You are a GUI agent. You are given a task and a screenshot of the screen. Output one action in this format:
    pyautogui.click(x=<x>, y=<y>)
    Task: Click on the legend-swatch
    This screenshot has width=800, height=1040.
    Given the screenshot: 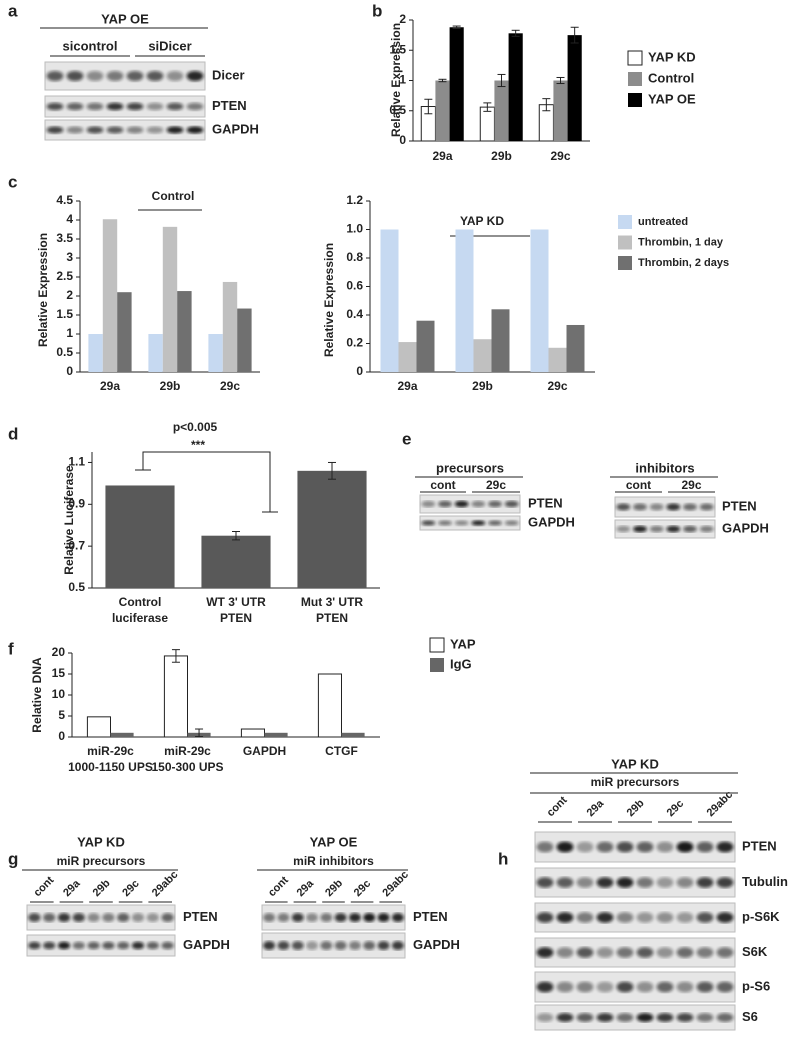 What is the action you would take?
    pyautogui.click(x=635, y=79)
    